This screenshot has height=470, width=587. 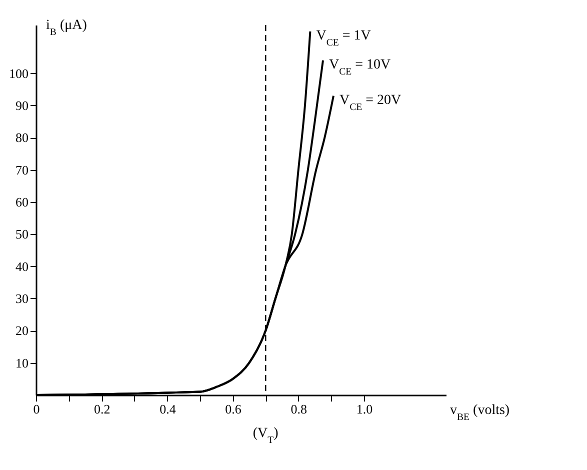 I want to click on series-label: V$_{CE}$ = 10V, so click(x=360, y=67).